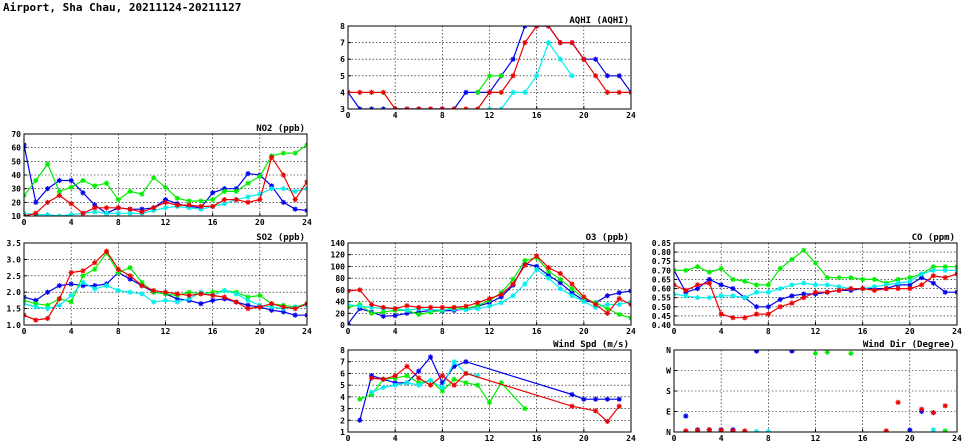  Describe the element at coordinates (213, 331) in the screenshot. I see `x-tick-label: 16` at that location.